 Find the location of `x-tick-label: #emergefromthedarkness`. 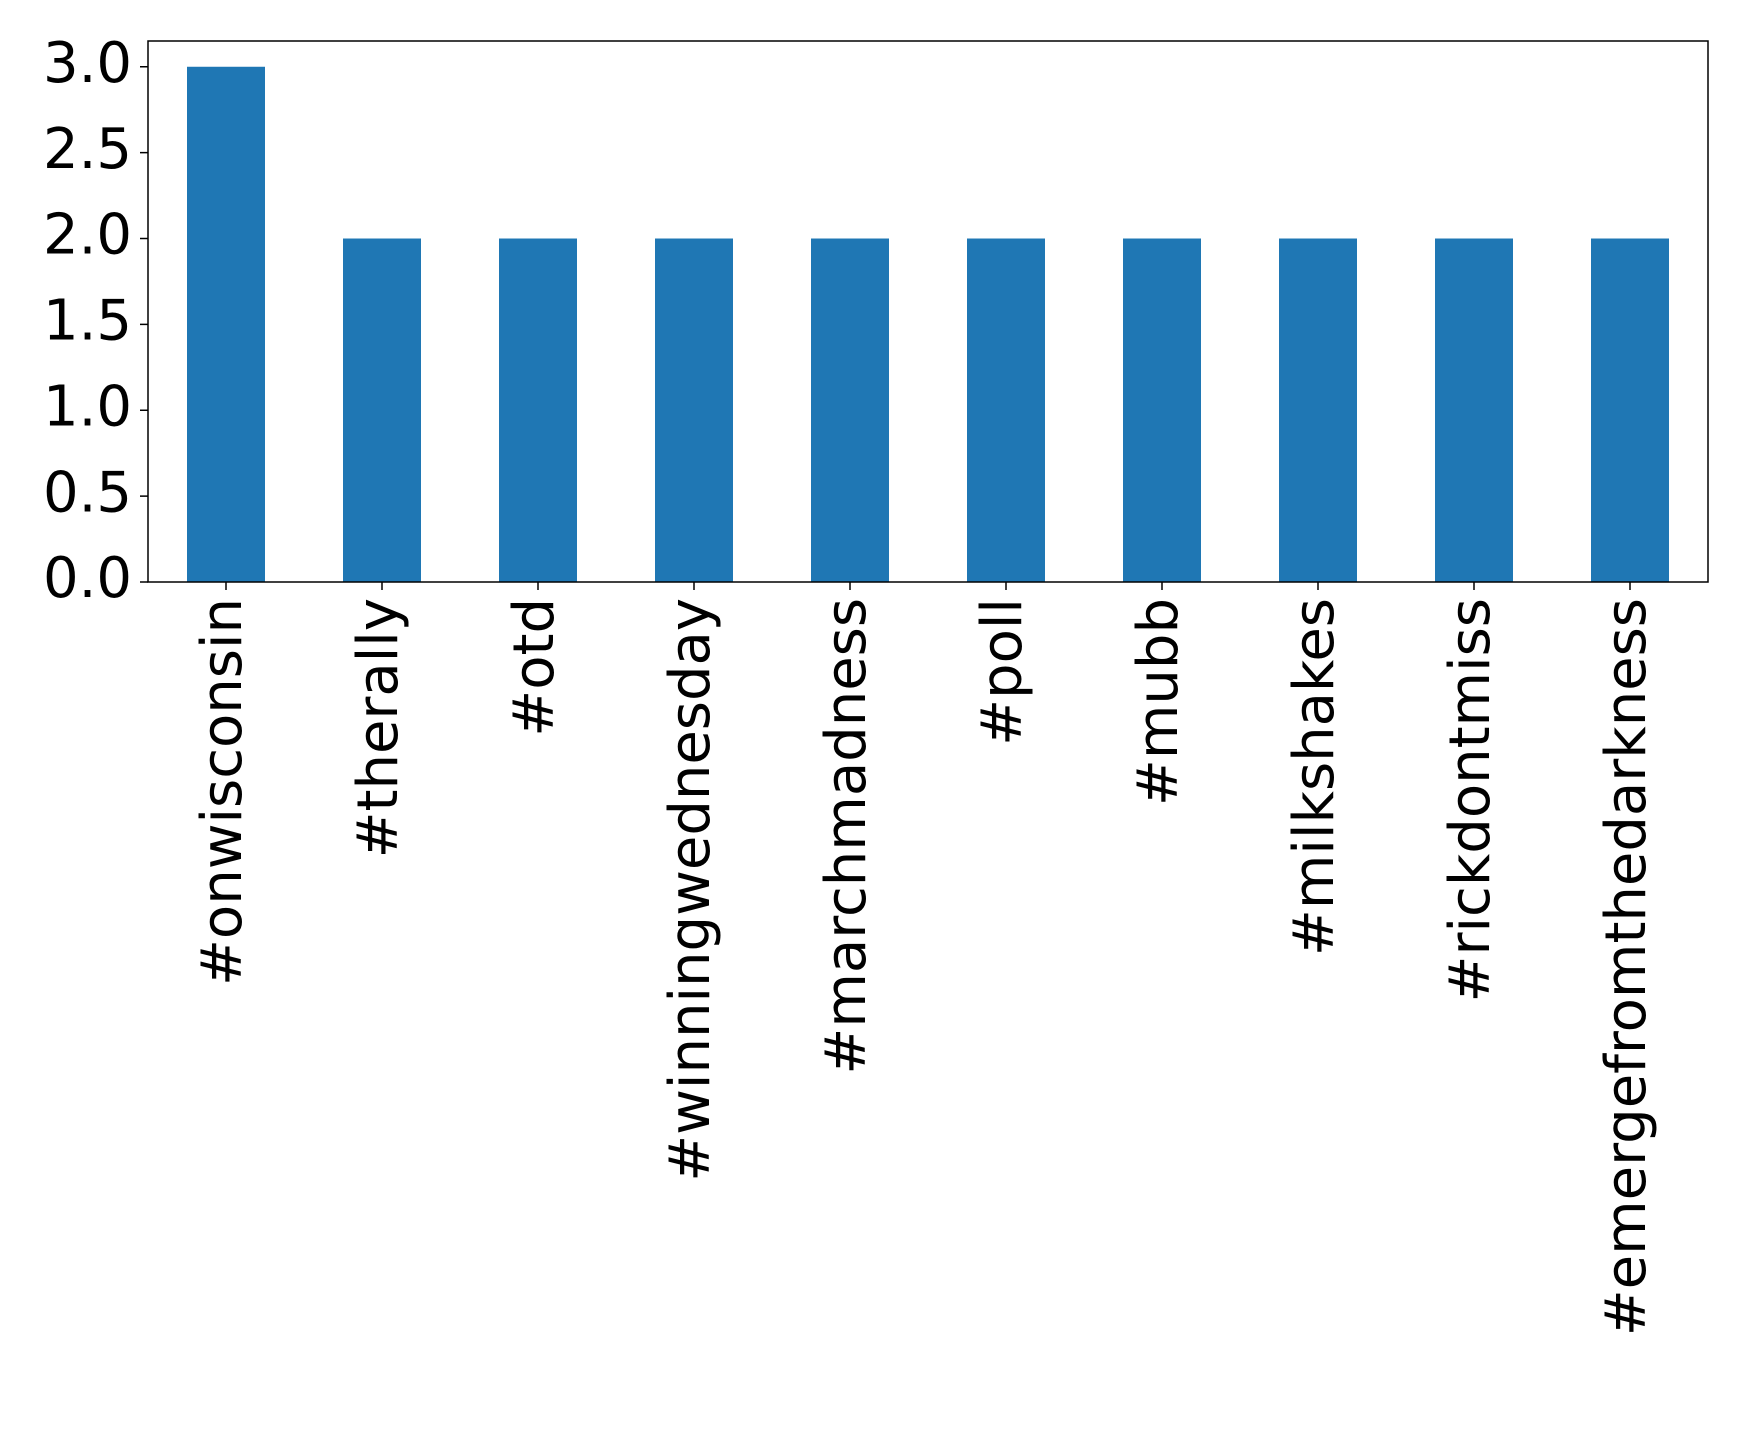

x-tick-label: #emergefromthedarkness is located at coordinates (1626, 967).